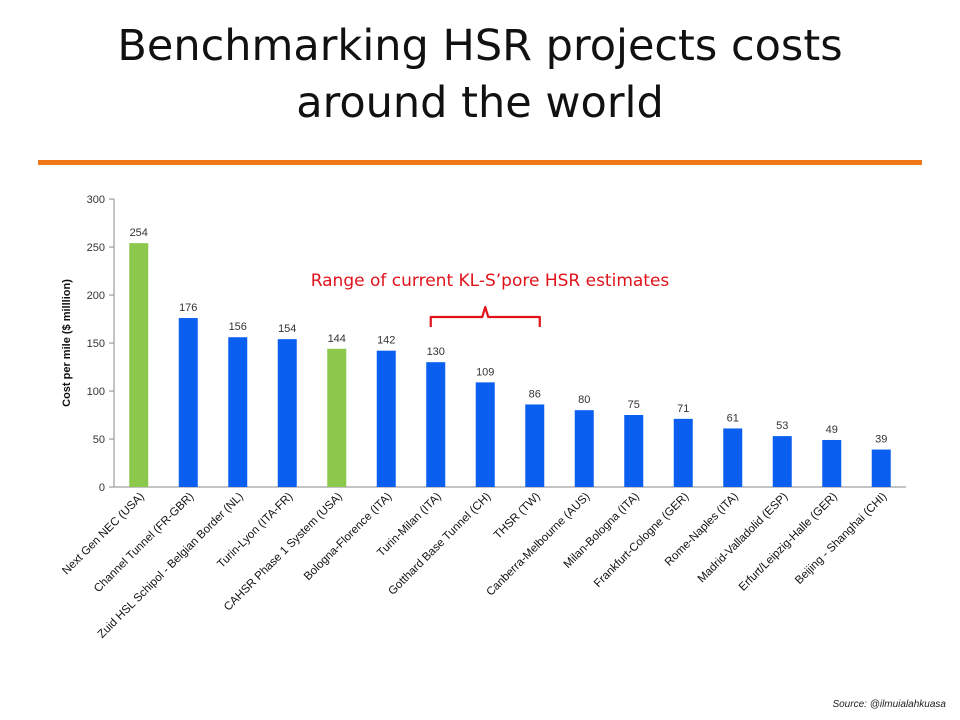  I want to click on x-tick-label: Erfurt/Leipzig-Halle (GER), so click(788, 542).